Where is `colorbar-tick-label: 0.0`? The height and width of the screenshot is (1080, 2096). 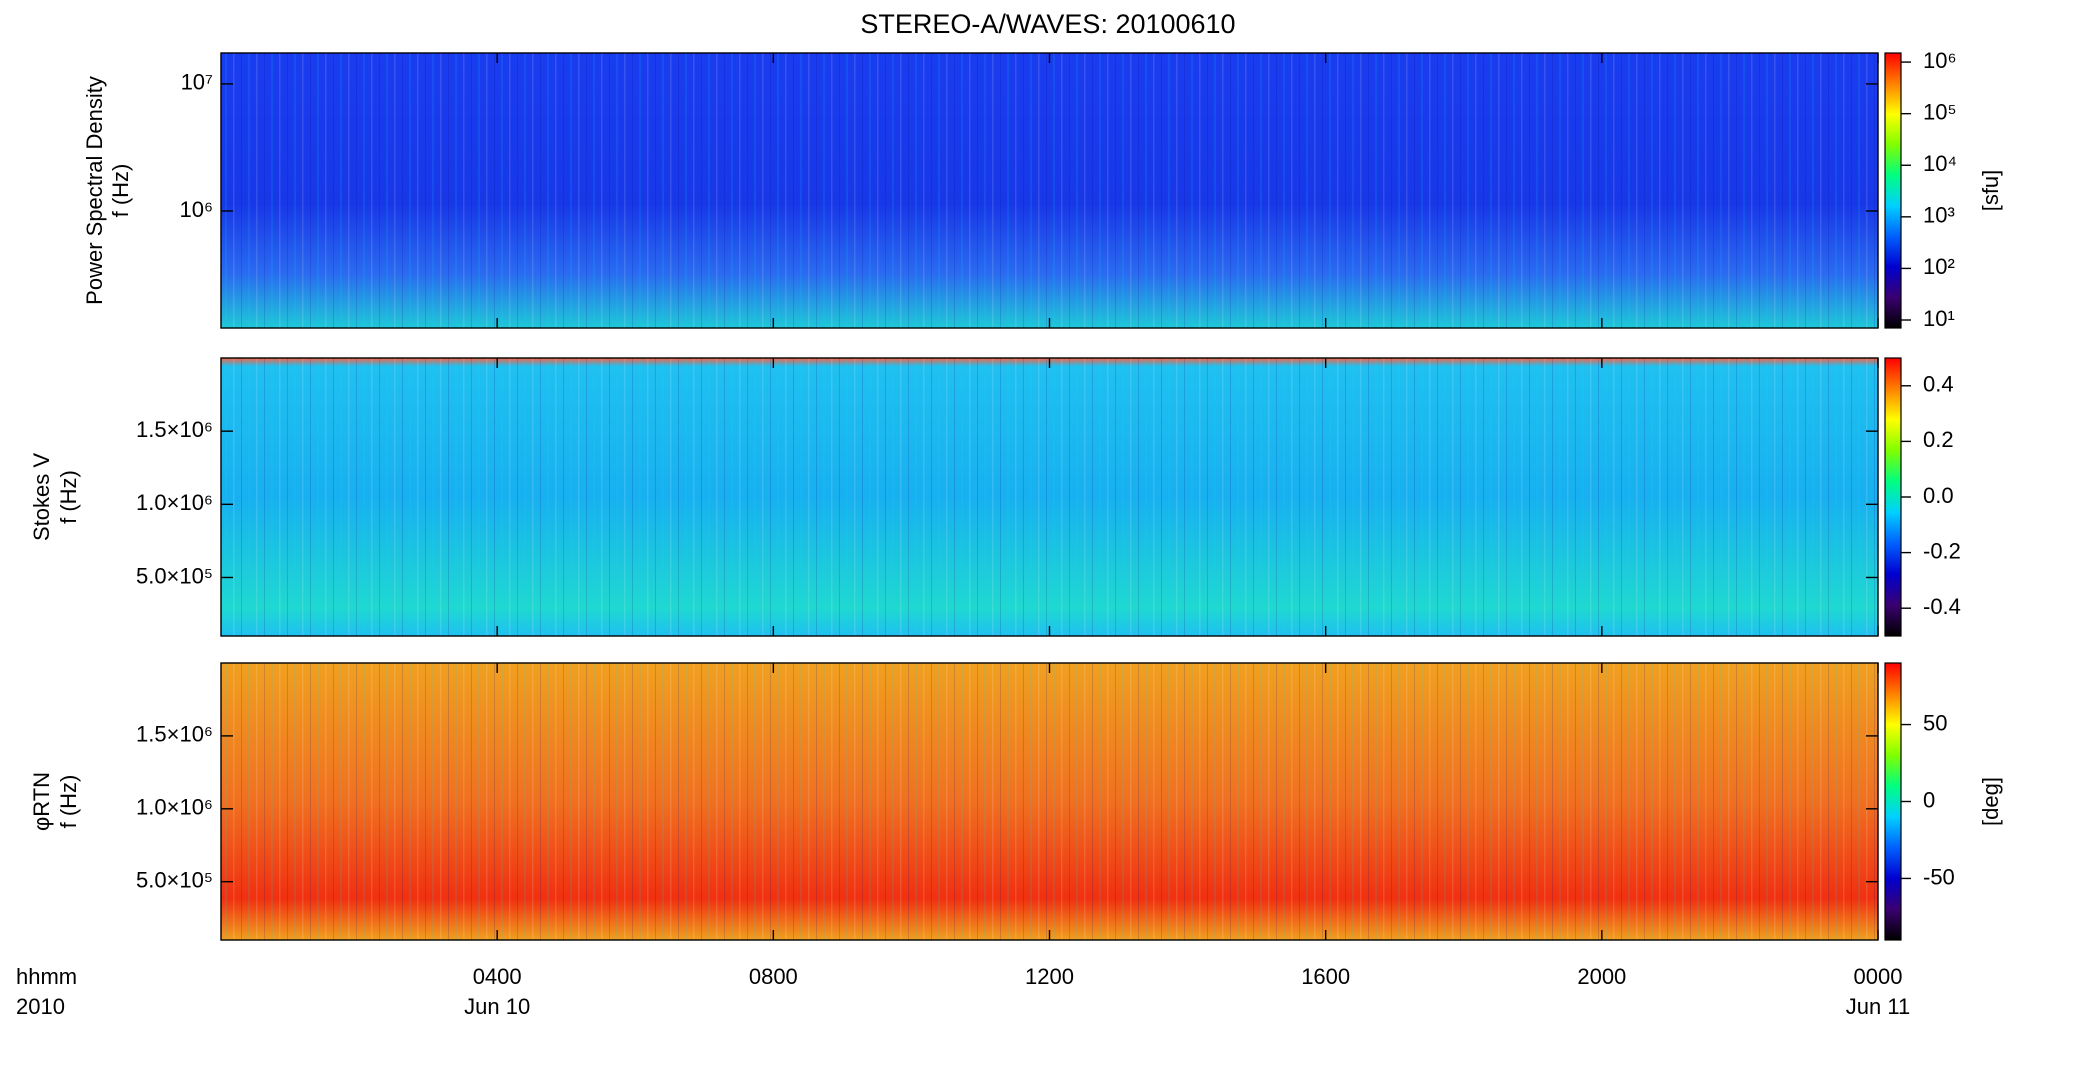 colorbar-tick-label: 0.0 is located at coordinates (1938, 495).